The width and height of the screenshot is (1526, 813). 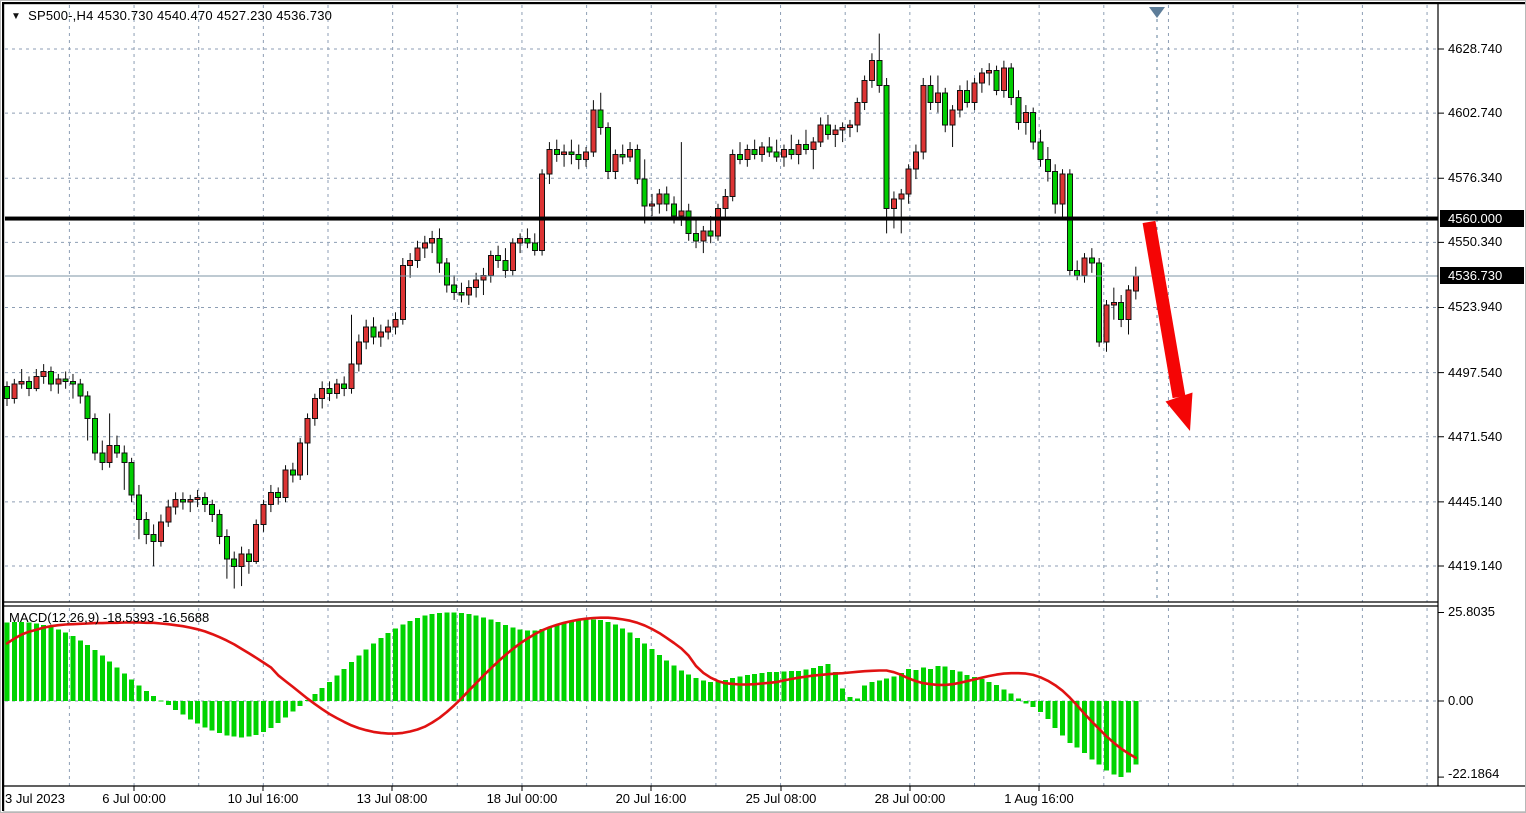 What do you see at coordinates (571, 688) in the screenshot?
I see `macd-signal-line` at bounding box center [571, 688].